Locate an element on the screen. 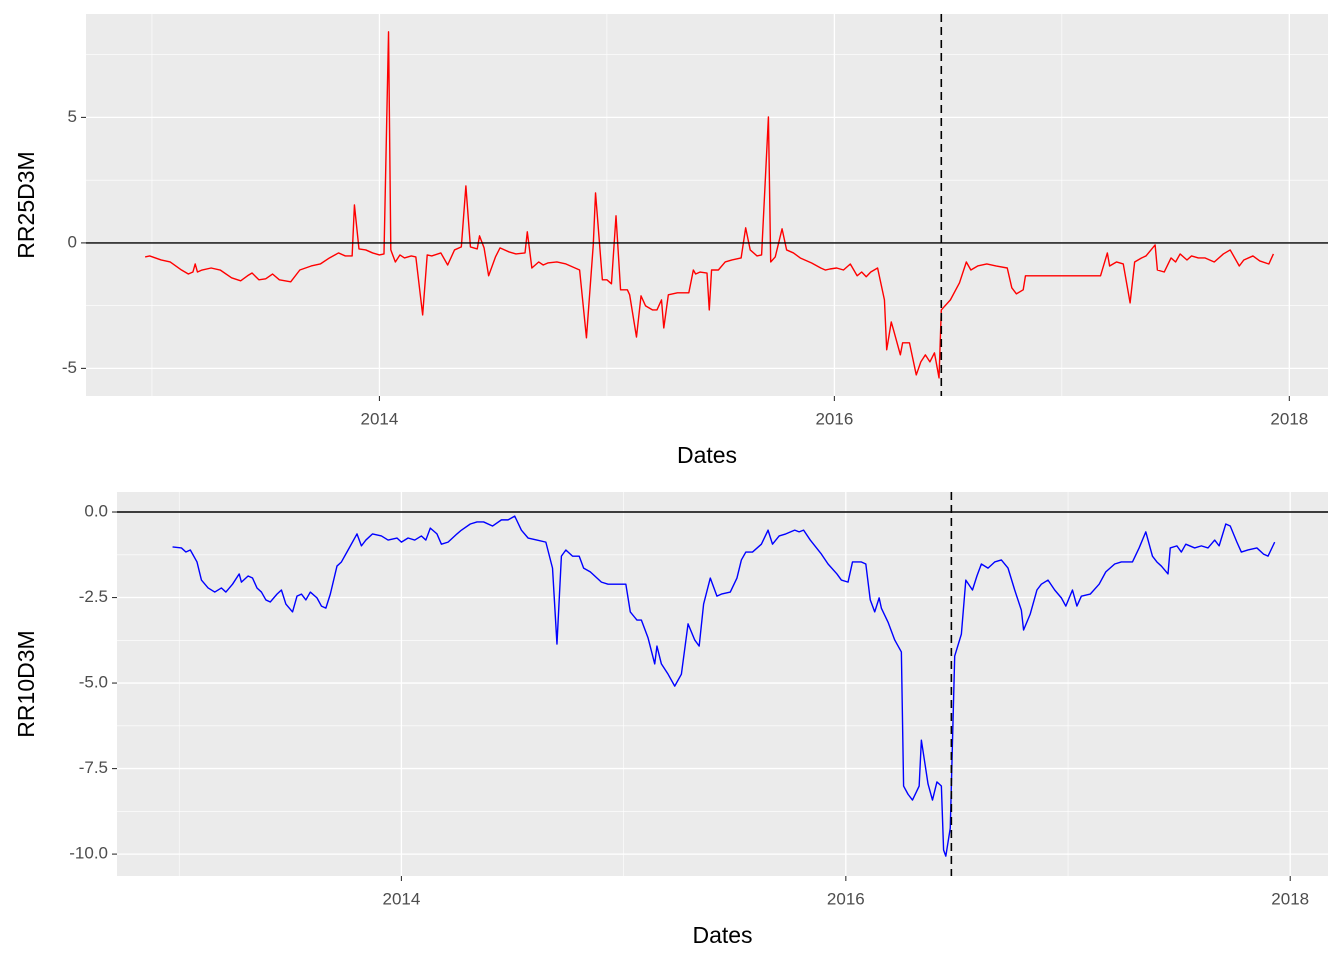  y-tick-label: -5.0 is located at coordinates (93, 682).